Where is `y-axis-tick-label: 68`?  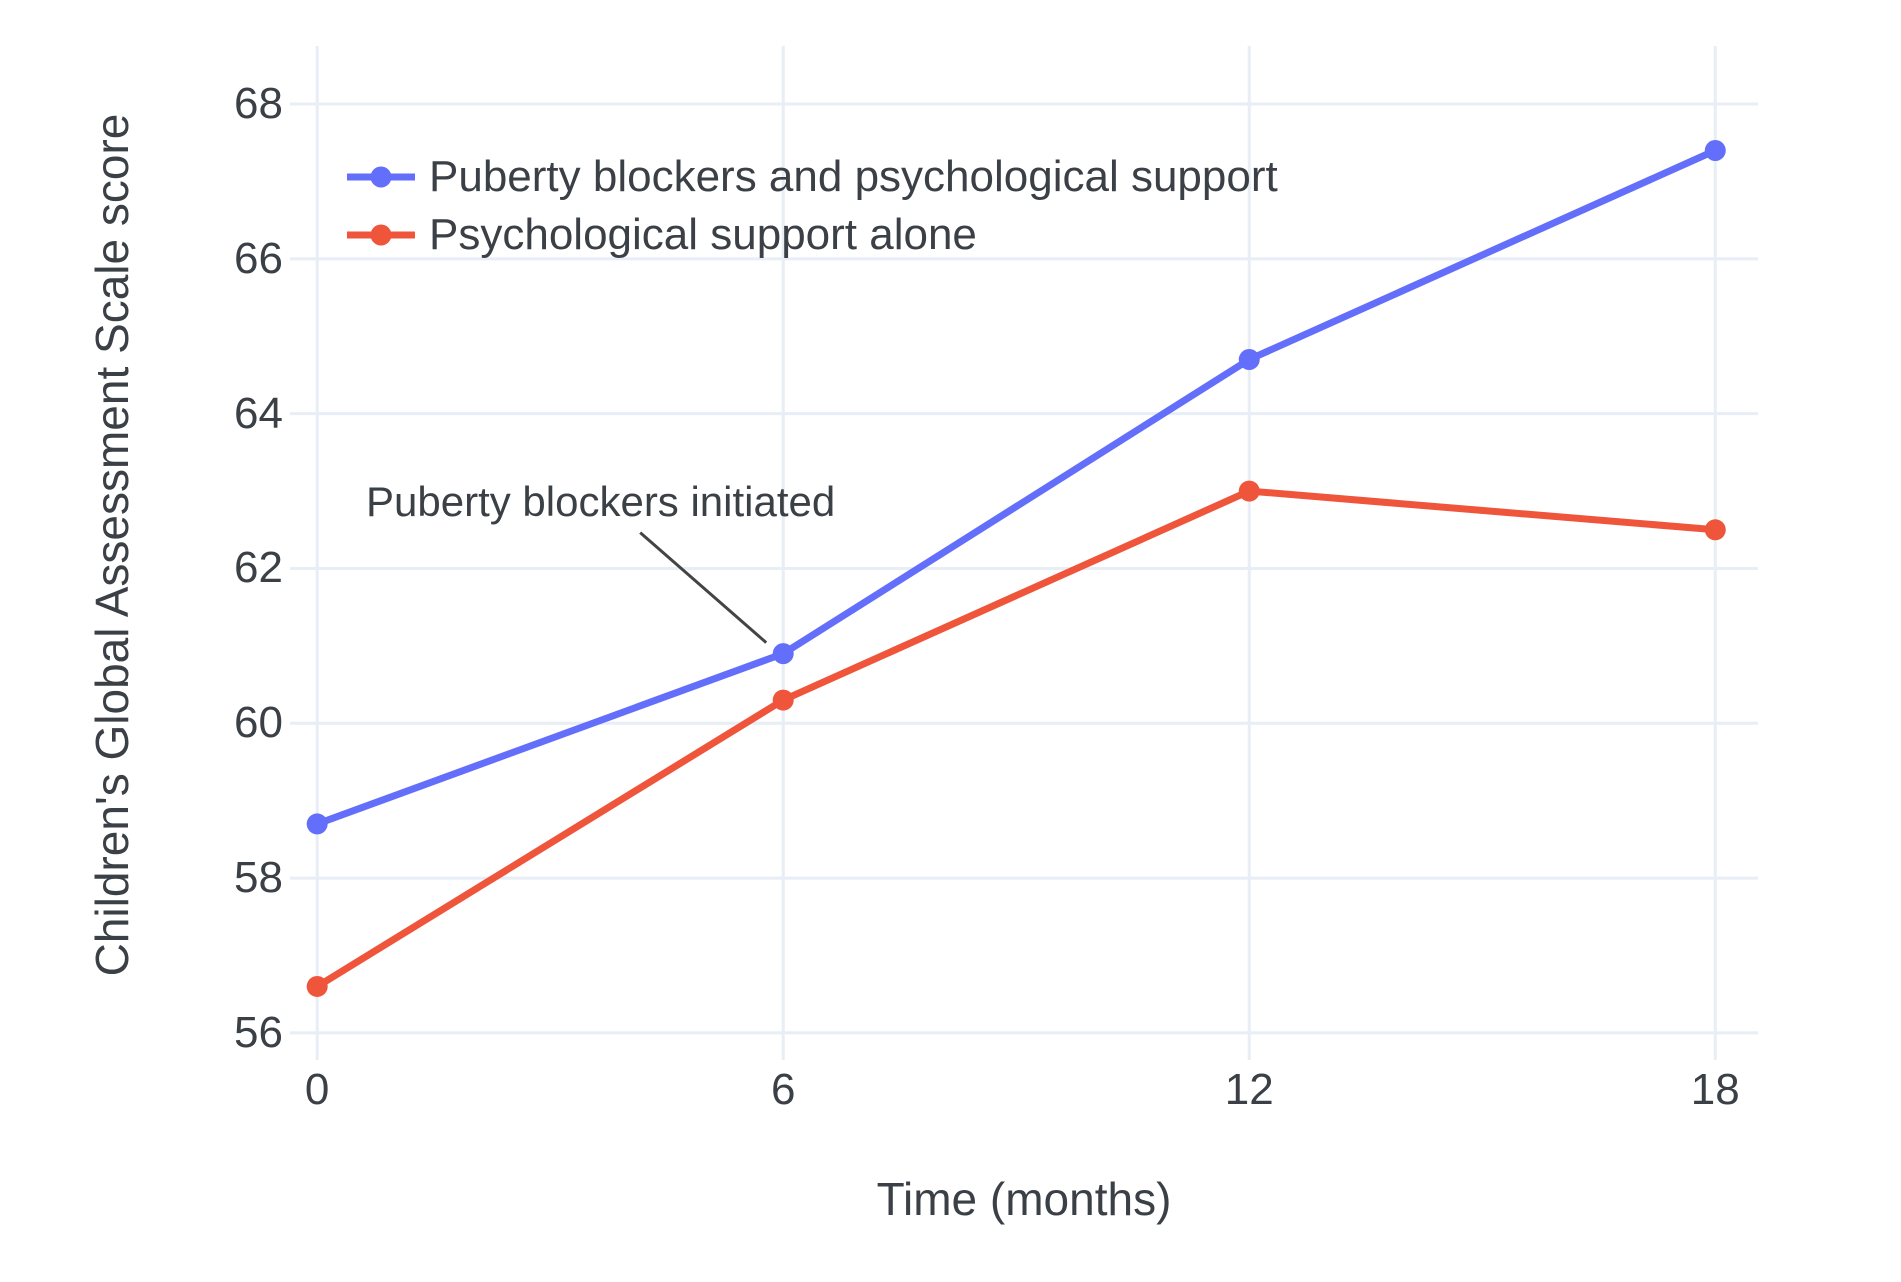
y-axis-tick-label: 68 is located at coordinates (258, 104).